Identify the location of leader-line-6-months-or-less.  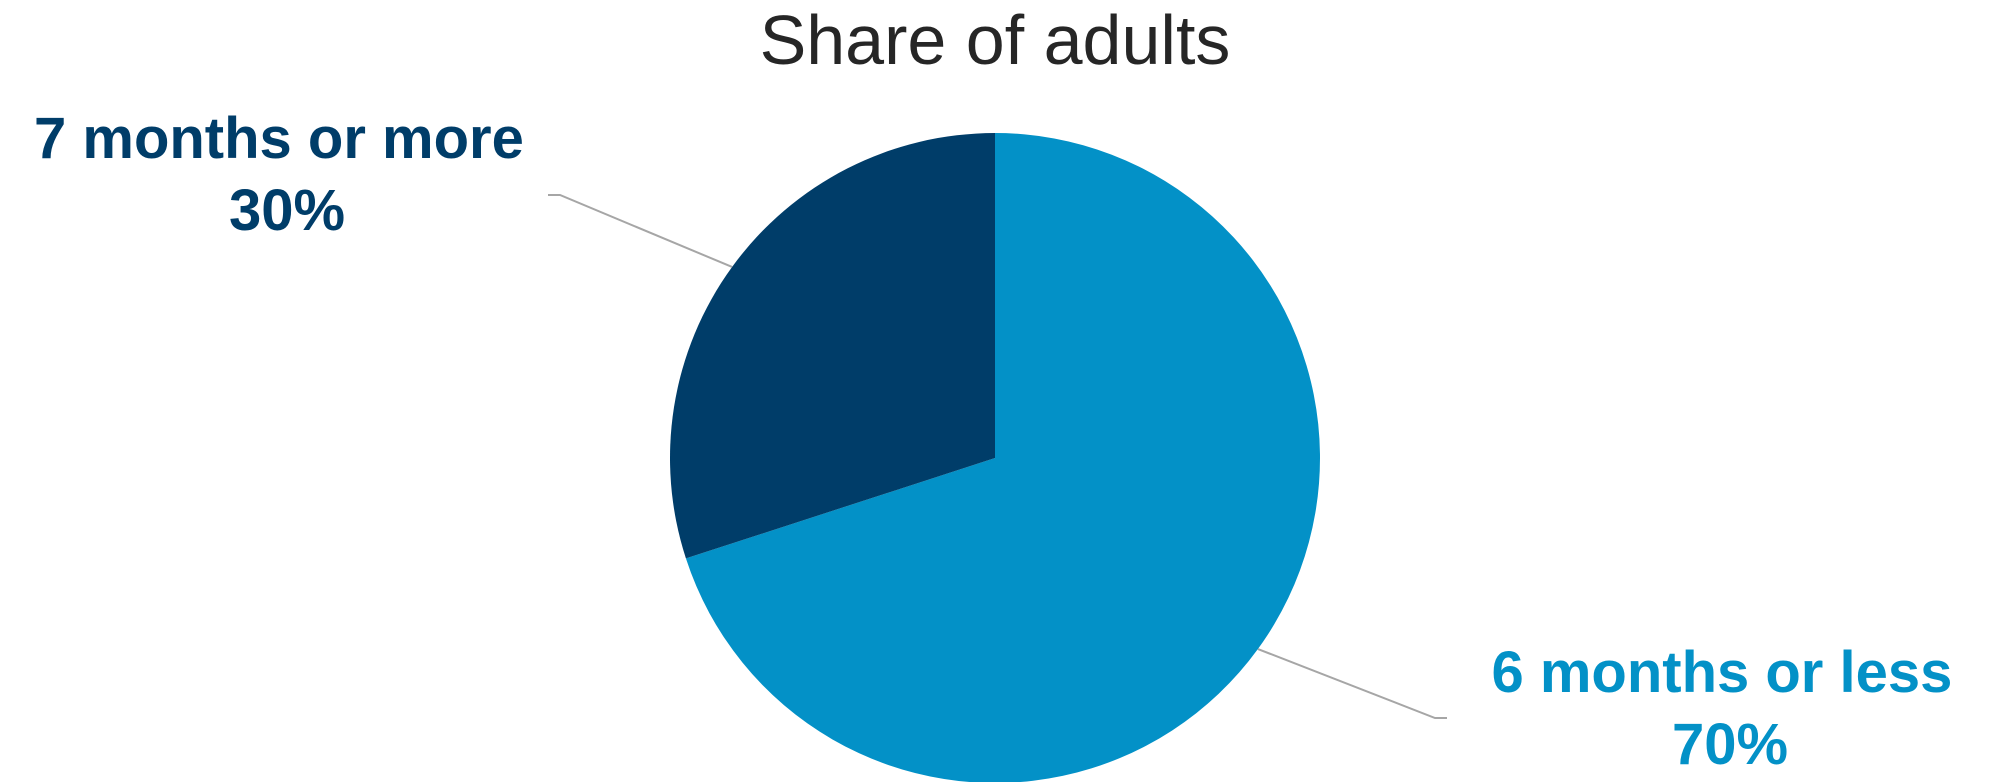
(1352, 683).